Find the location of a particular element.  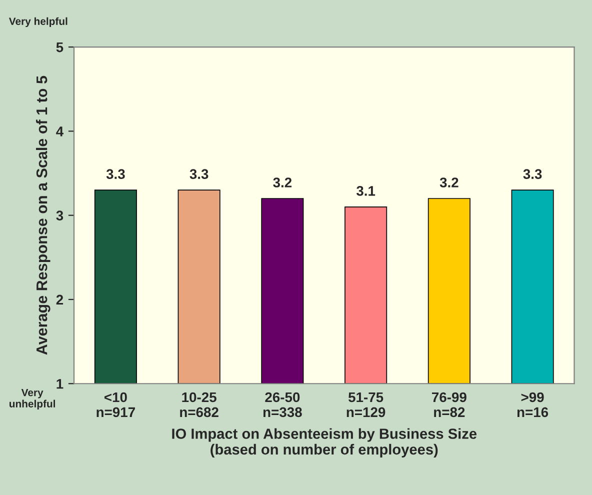

x-tick-label: >99 n=16 is located at coordinates (532, 405).